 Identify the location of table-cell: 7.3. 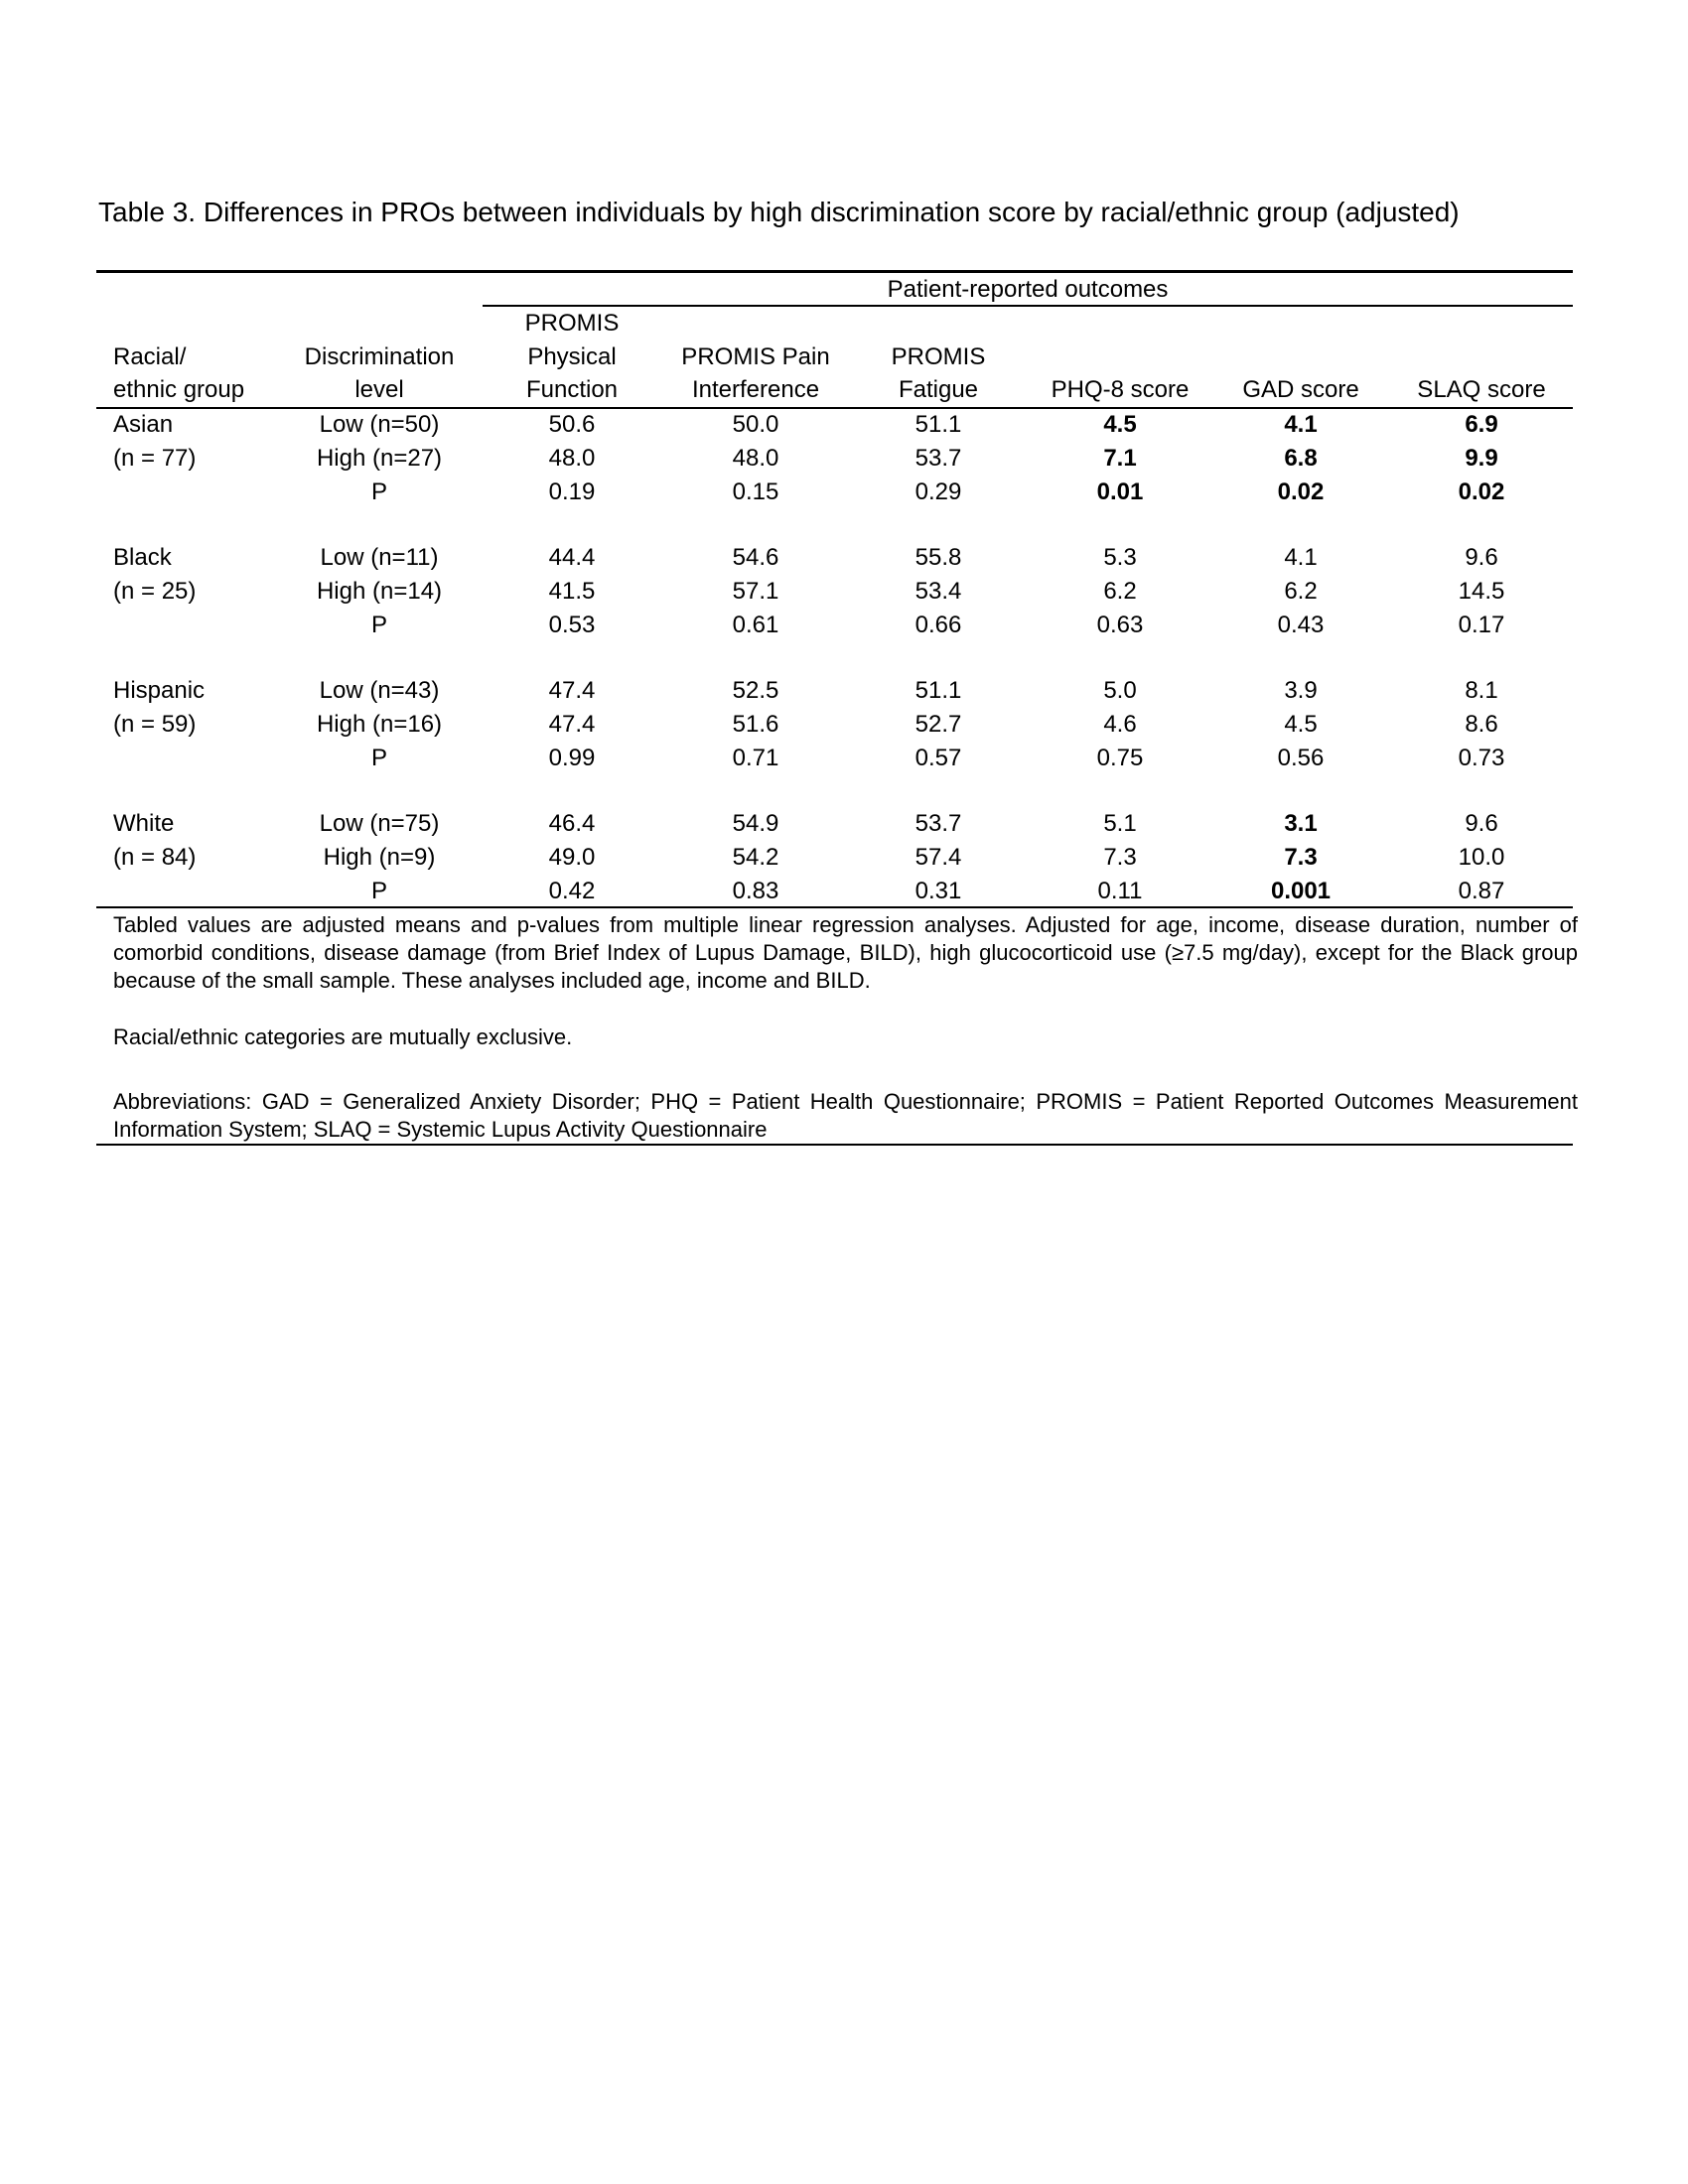
(1120, 857).